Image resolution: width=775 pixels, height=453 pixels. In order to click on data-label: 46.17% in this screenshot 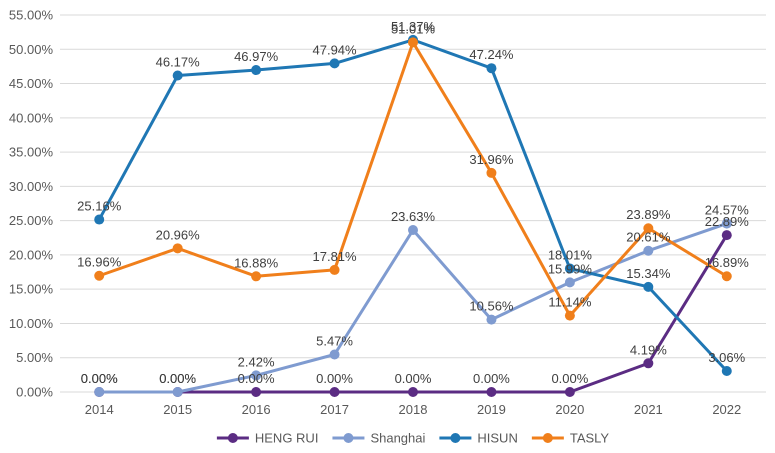, I will do `click(178, 62)`.